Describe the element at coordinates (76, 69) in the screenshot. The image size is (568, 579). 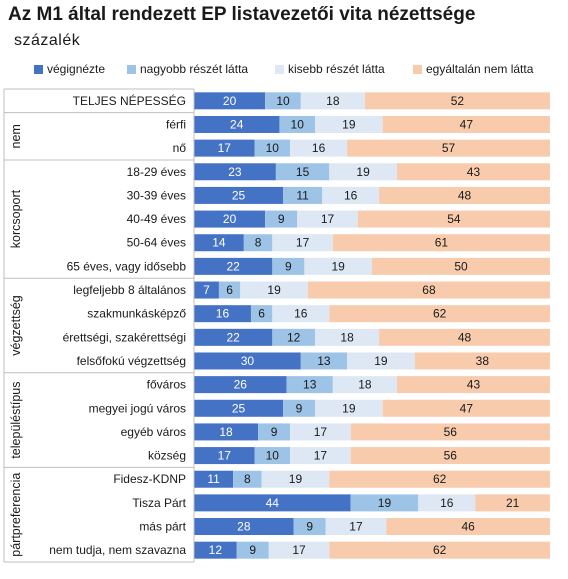
I see `legend-label: végignézte` at that location.